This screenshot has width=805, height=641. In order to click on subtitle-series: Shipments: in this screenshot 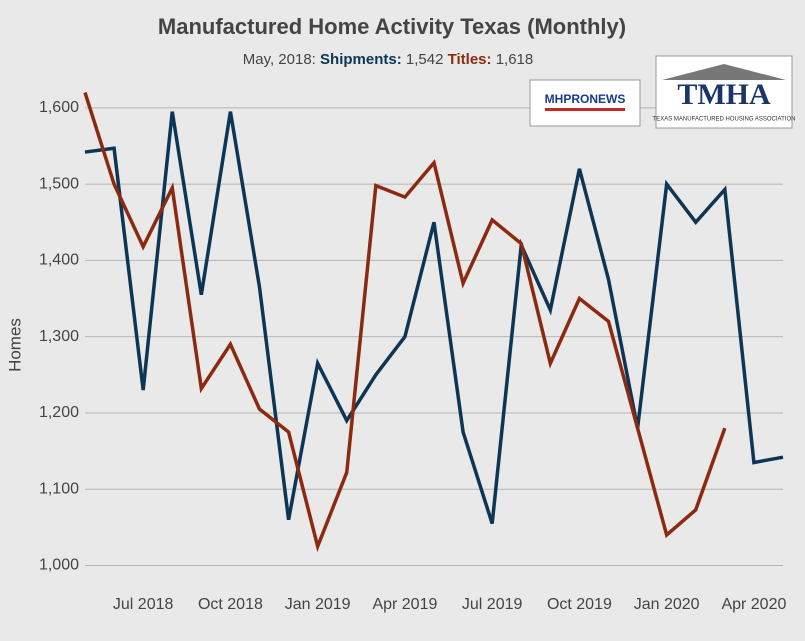, I will do `click(361, 59)`.